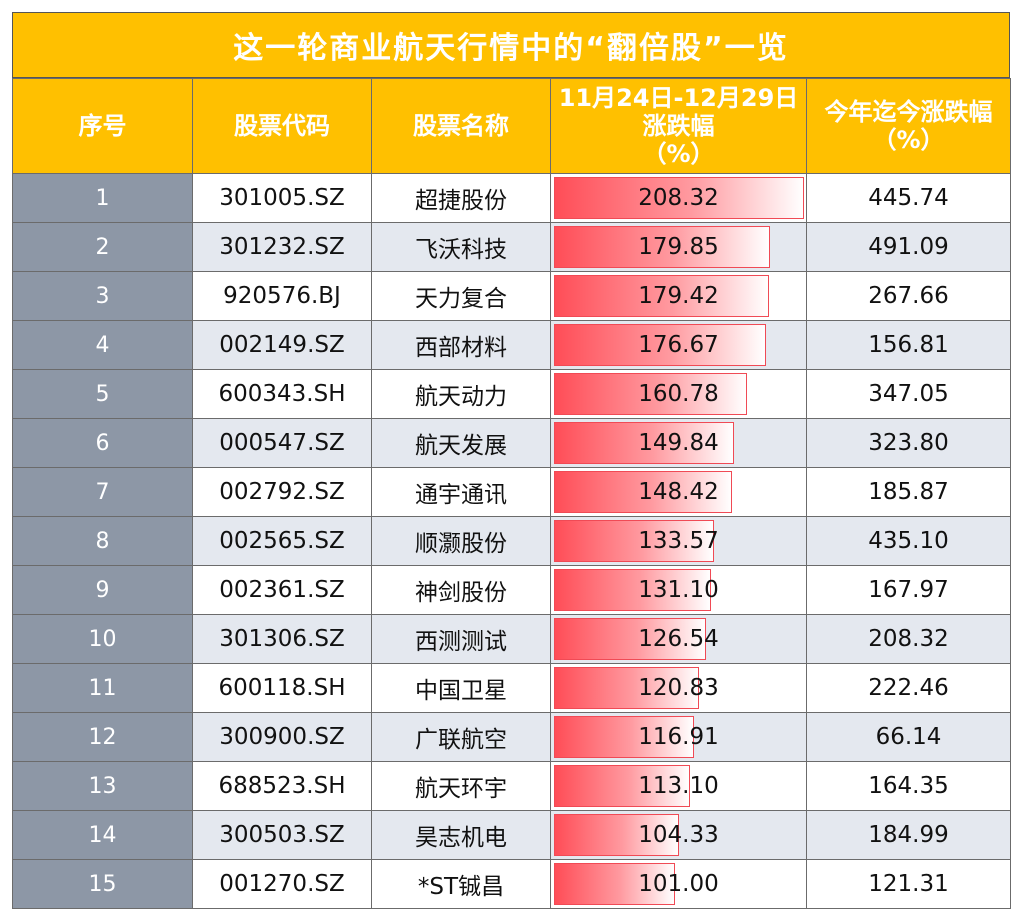 This screenshot has height=919, width=1024. Describe the element at coordinates (678, 688) in the screenshot. I see `period-value: 120.83` at that location.